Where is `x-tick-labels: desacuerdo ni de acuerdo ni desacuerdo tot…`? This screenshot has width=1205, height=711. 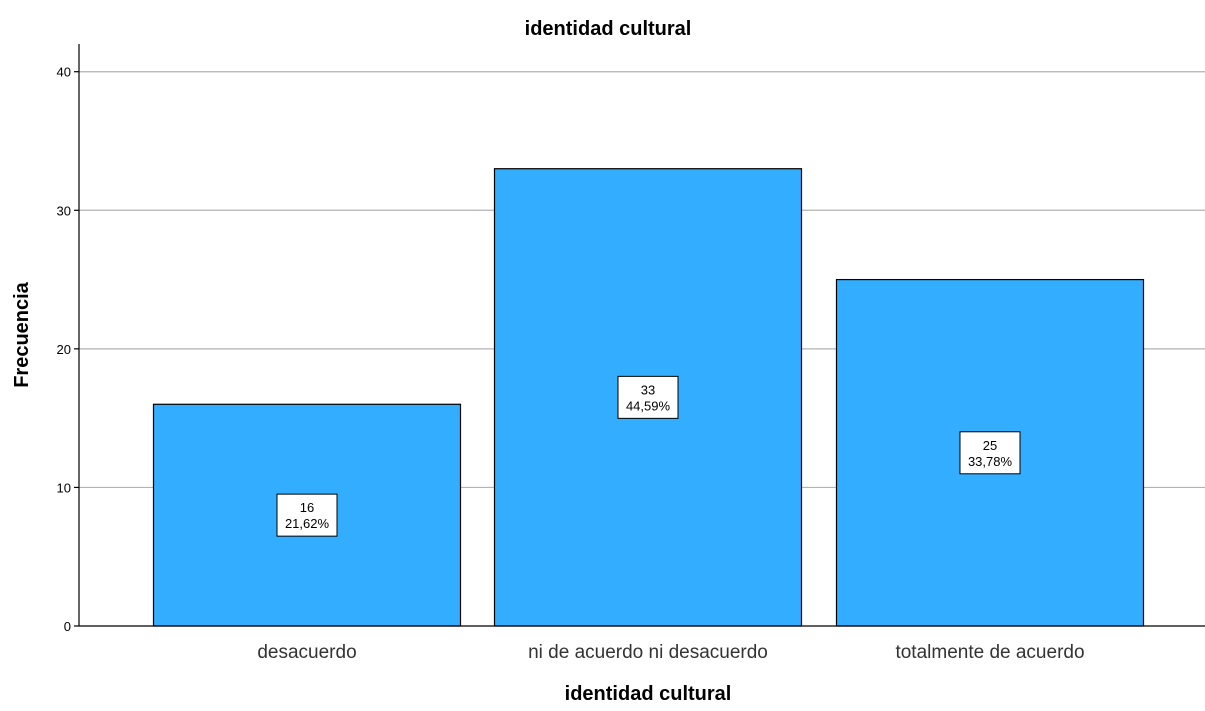 x-tick-labels: desacuerdo ni de acuerdo ni desacuerdo tot… is located at coordinates (670, 652).